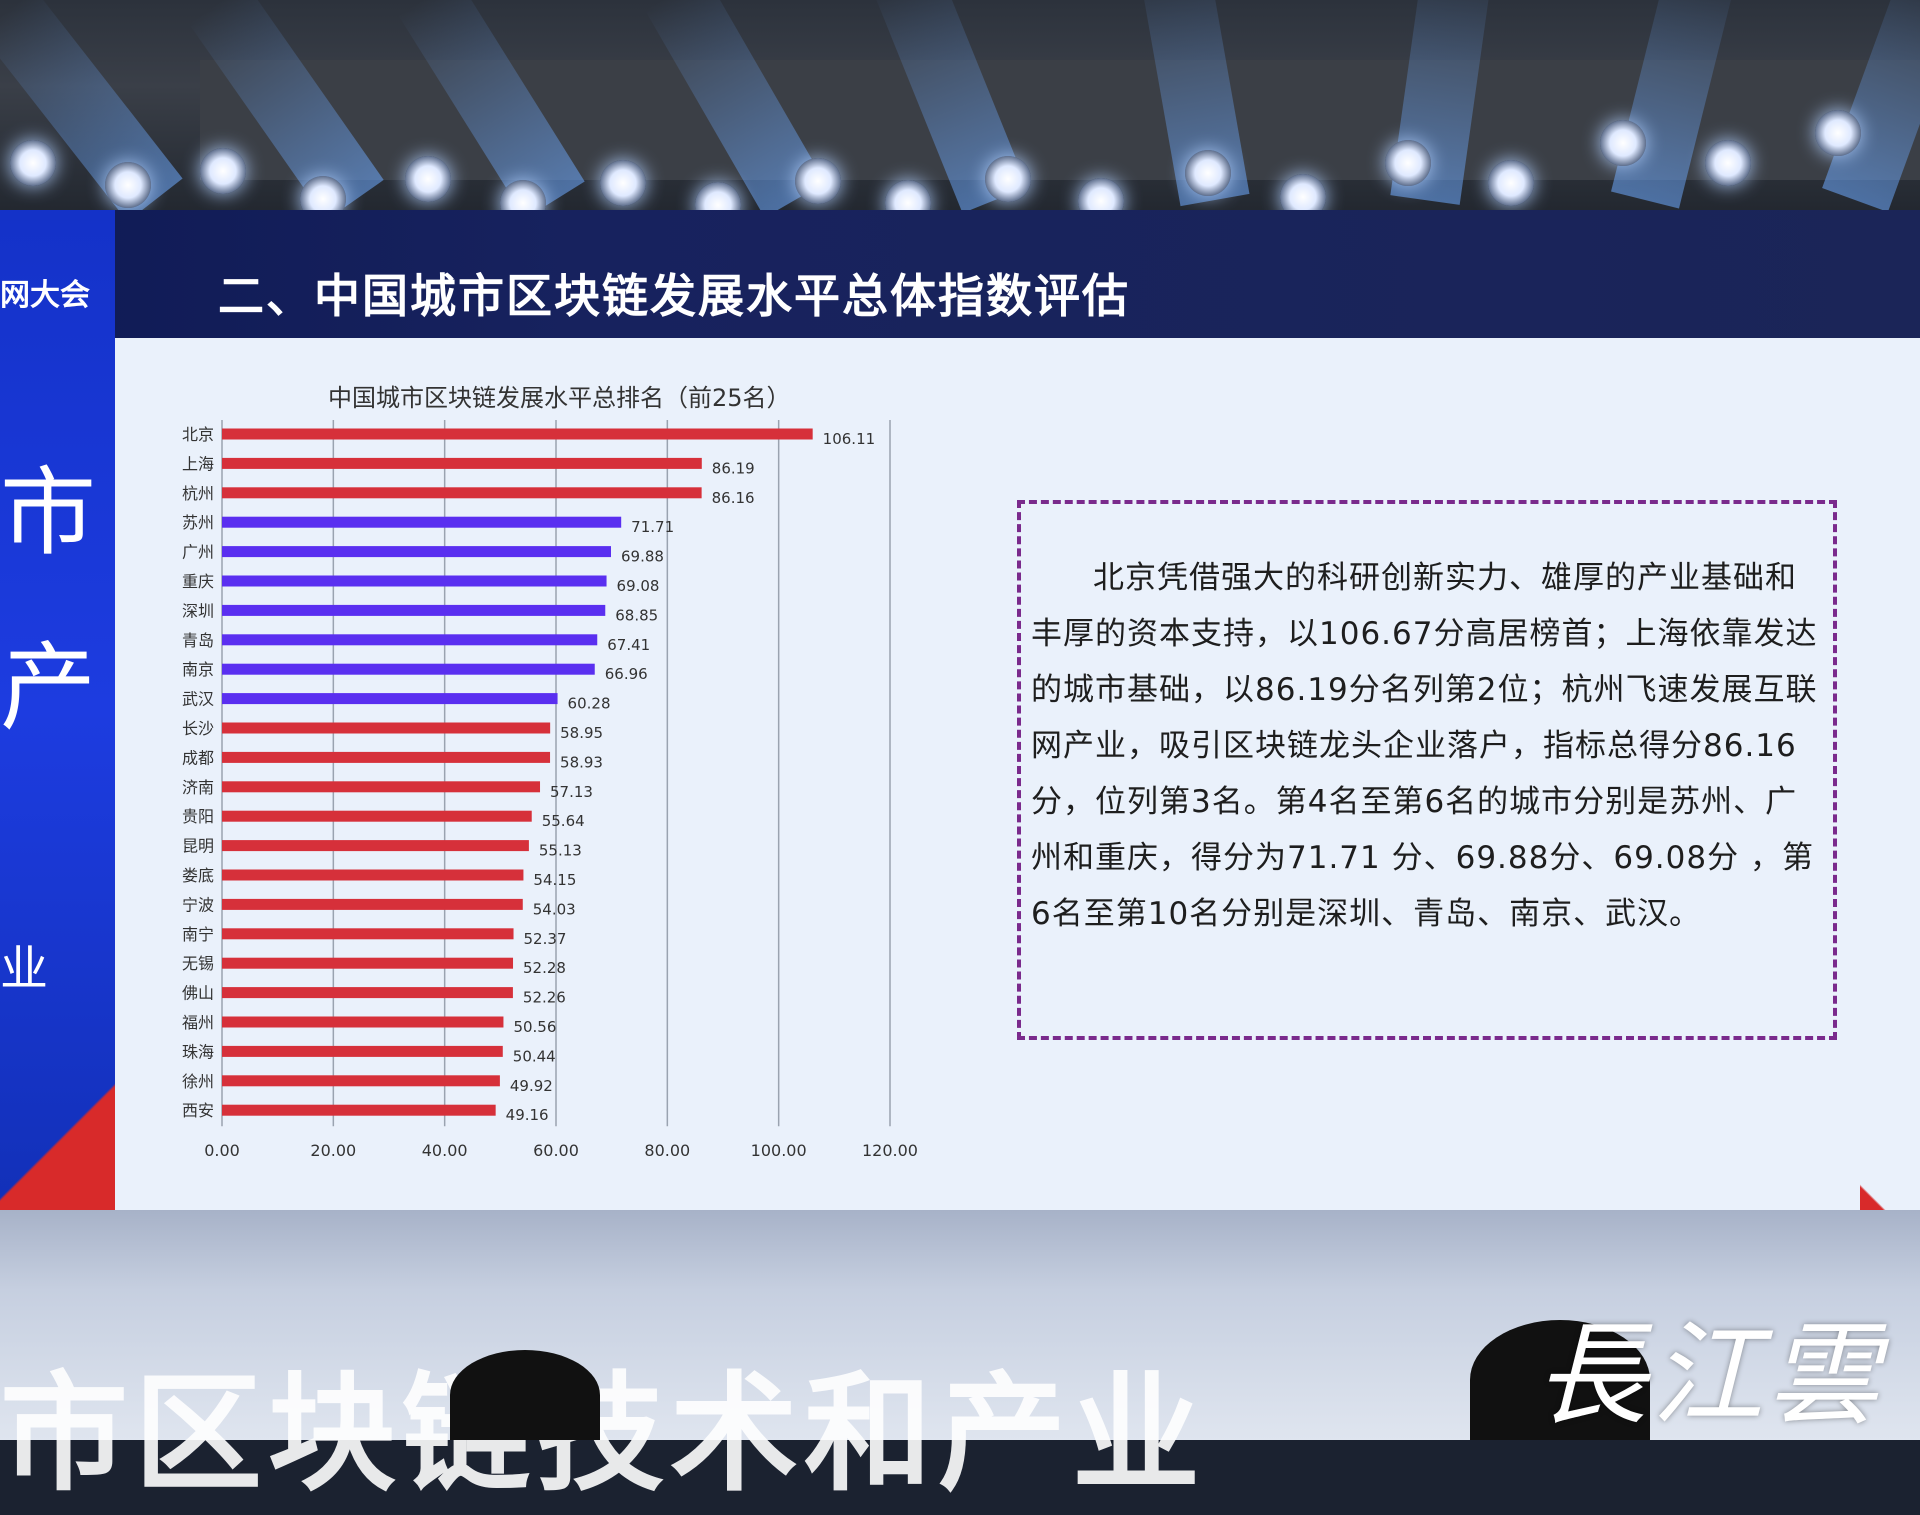 Image resolution: width=1920 pixels, height=1515 pixels. I want to click on value-label: 67.41, so click(628, 645).